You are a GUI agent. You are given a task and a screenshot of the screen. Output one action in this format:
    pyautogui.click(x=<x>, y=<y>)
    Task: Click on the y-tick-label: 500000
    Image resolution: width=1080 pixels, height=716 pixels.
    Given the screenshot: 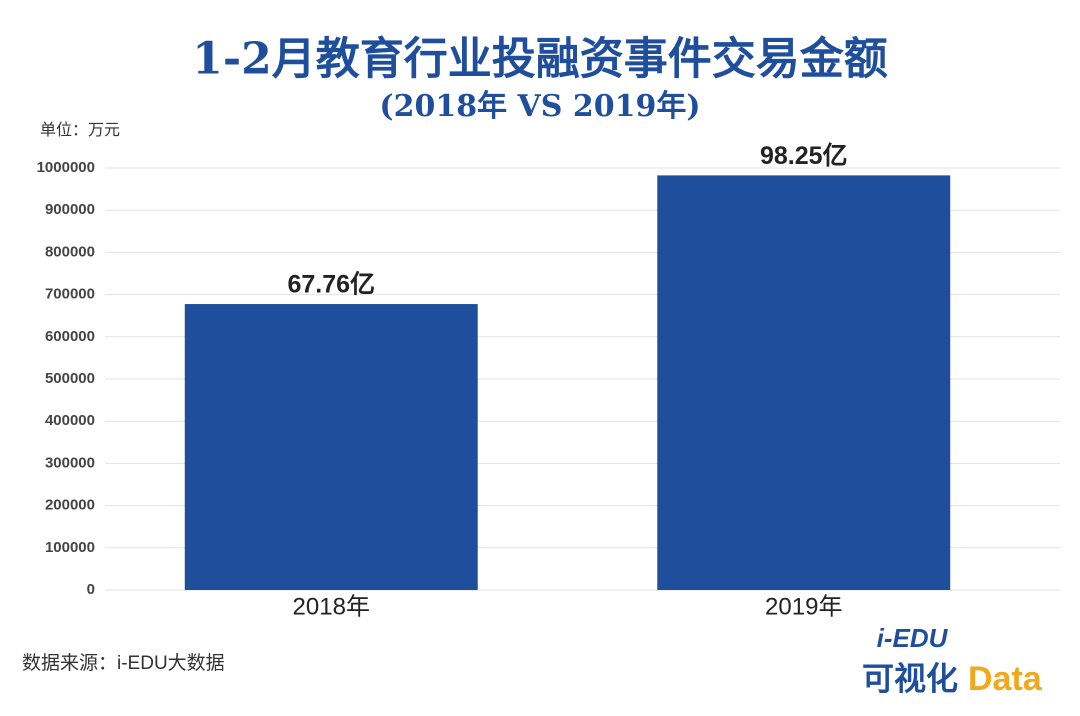 What is the action you would take?
    pyautogui.click(x=70, y=378)
    